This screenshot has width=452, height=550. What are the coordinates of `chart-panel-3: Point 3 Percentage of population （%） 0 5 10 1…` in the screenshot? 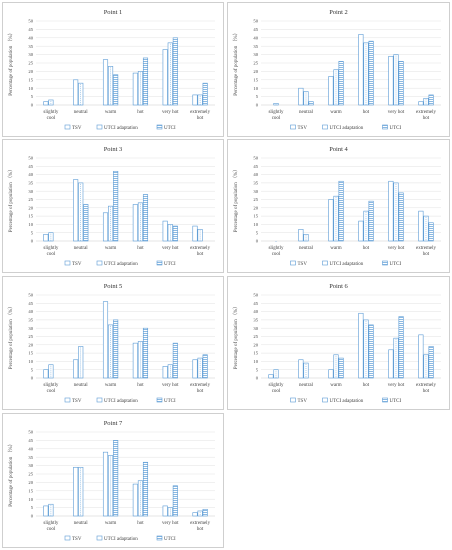 It's located at (113, 206).